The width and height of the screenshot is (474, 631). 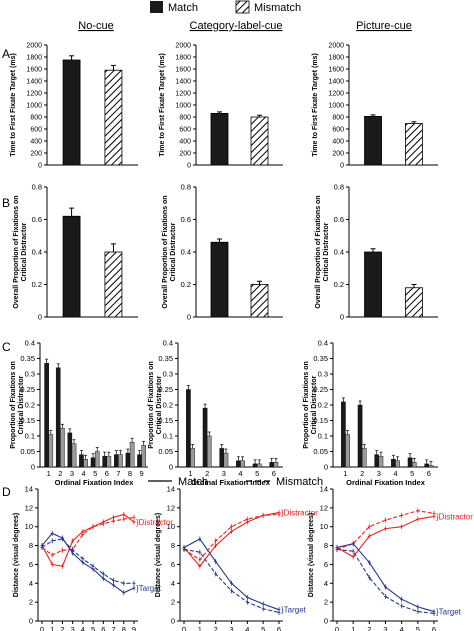 What do you see at coordinates (185, 130) in the screenshot?
I see `y-tick-label: 600` at bounding box center [185, 130].